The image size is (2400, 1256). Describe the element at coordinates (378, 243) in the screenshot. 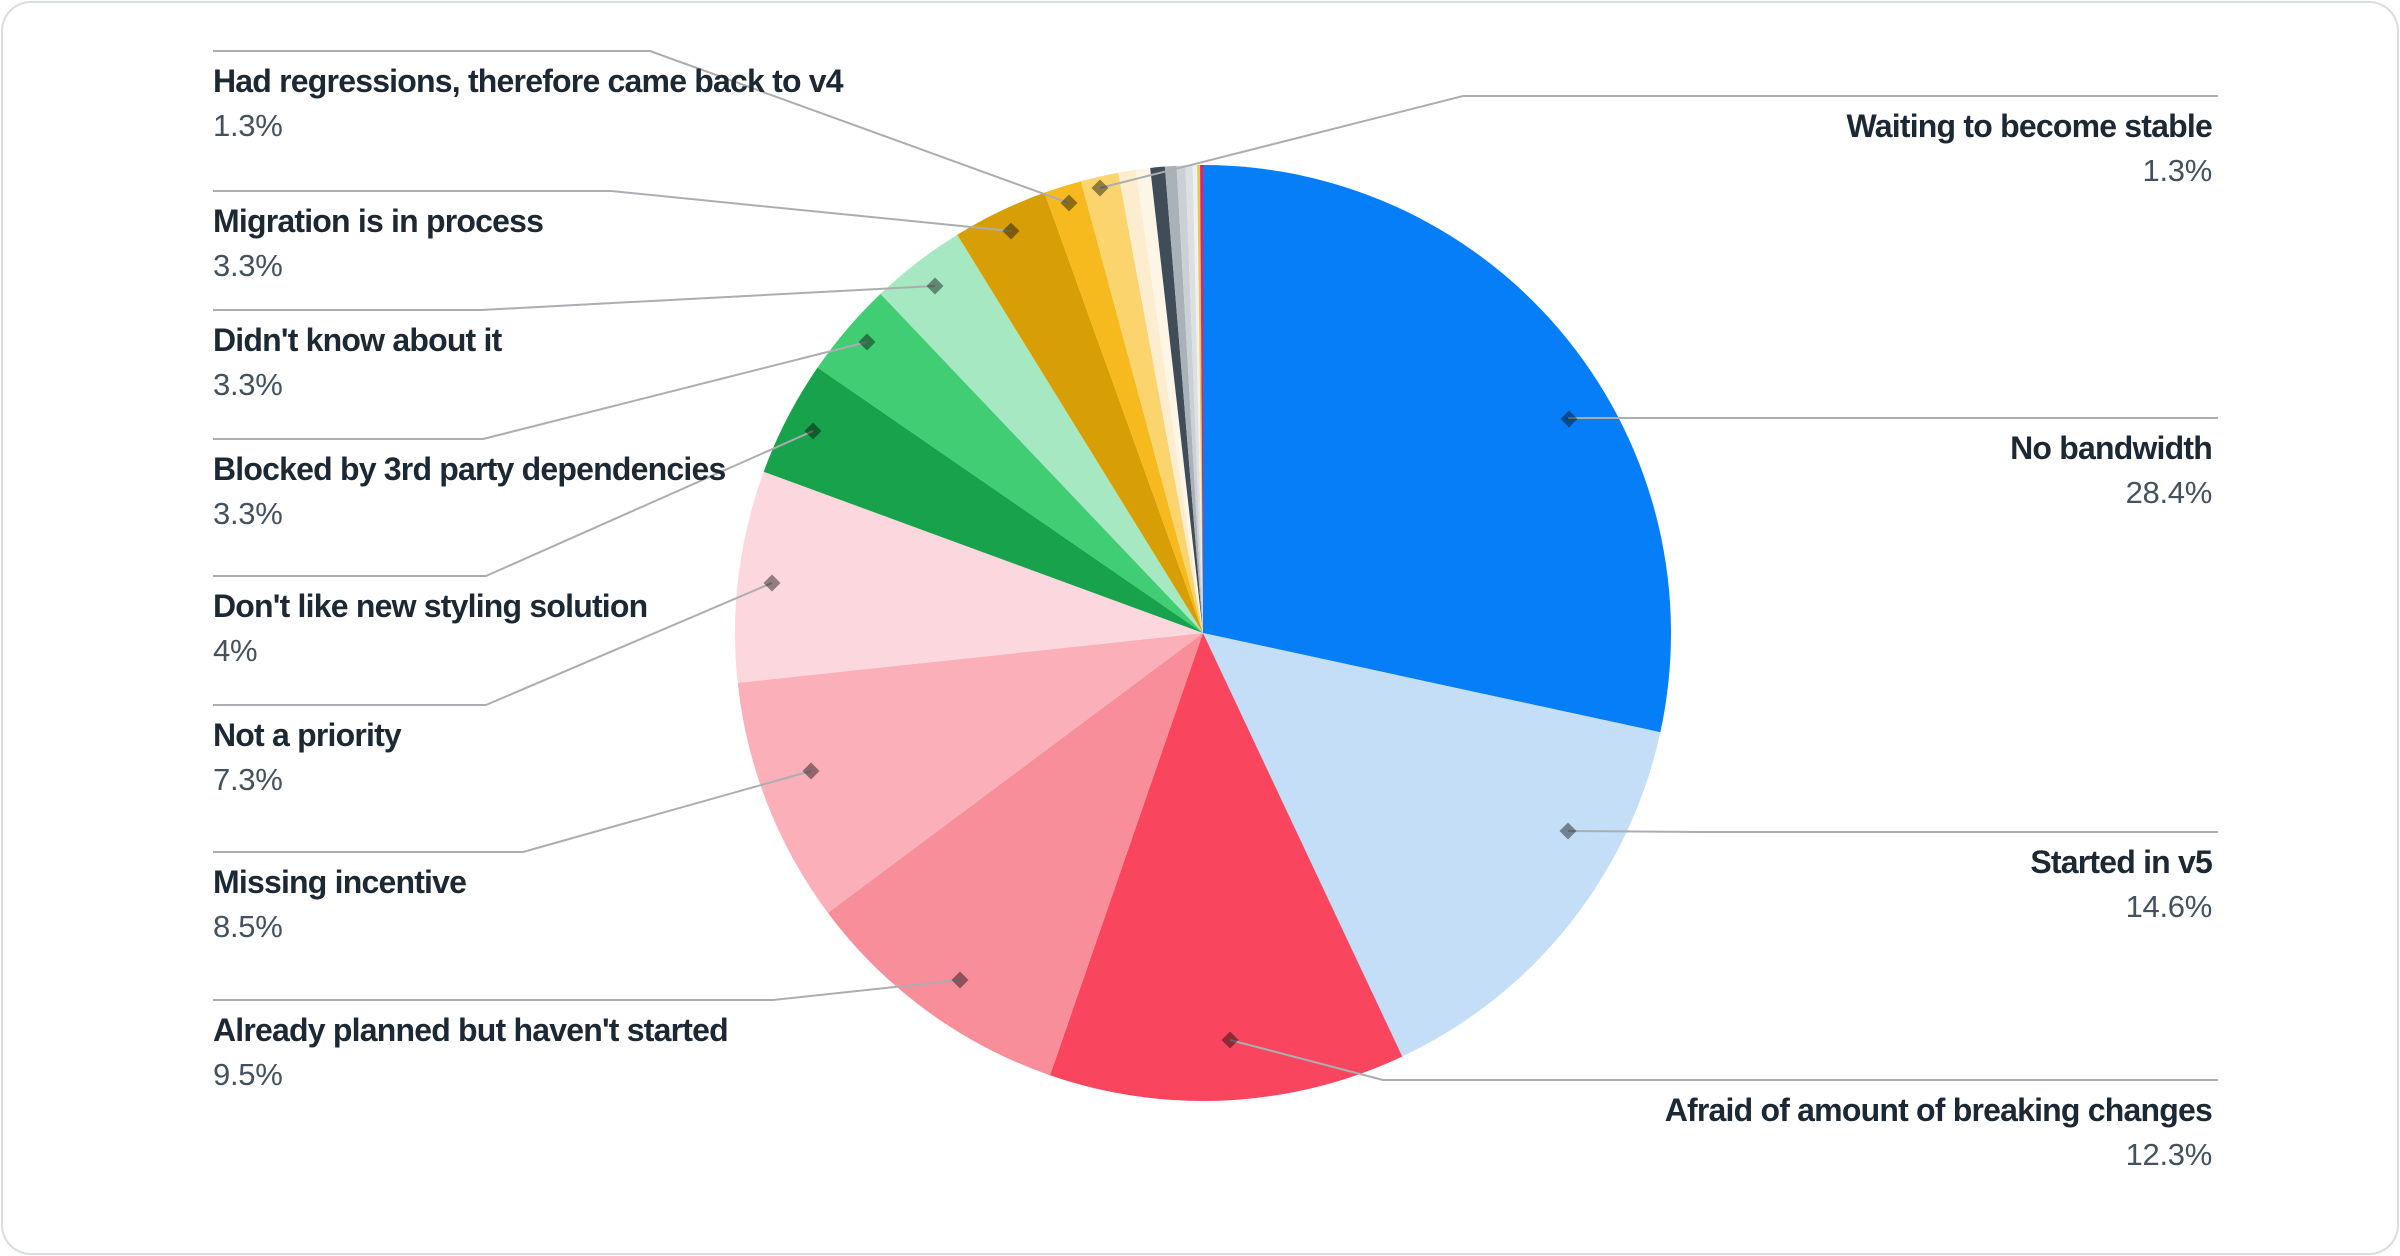

I see `callout-migration-is-in-process: Migration is in process 3.3%` at that location.